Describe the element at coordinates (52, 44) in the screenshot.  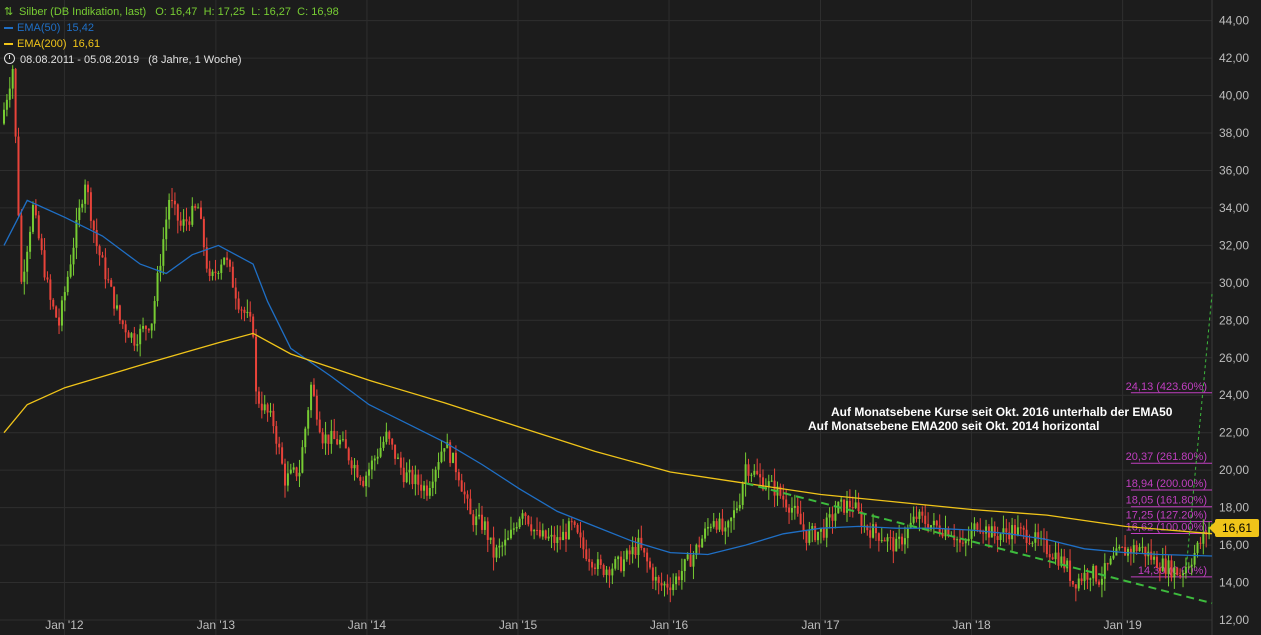
I see `legend-ema200: EMA(200) 16,61` at that location.